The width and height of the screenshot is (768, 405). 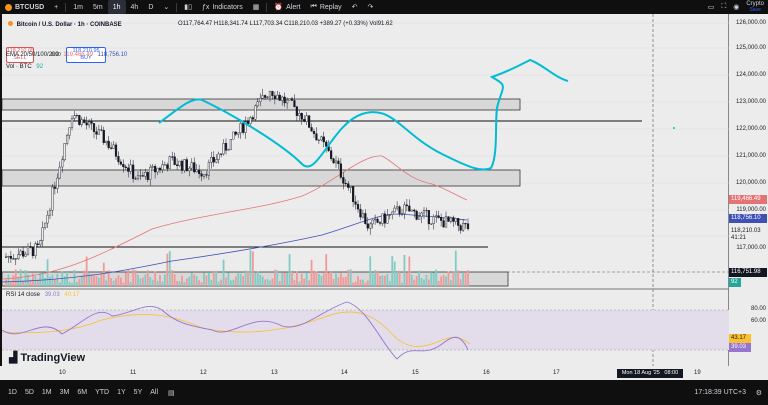 I want to click on range-5d: 5D, so click(x=29, y=392).